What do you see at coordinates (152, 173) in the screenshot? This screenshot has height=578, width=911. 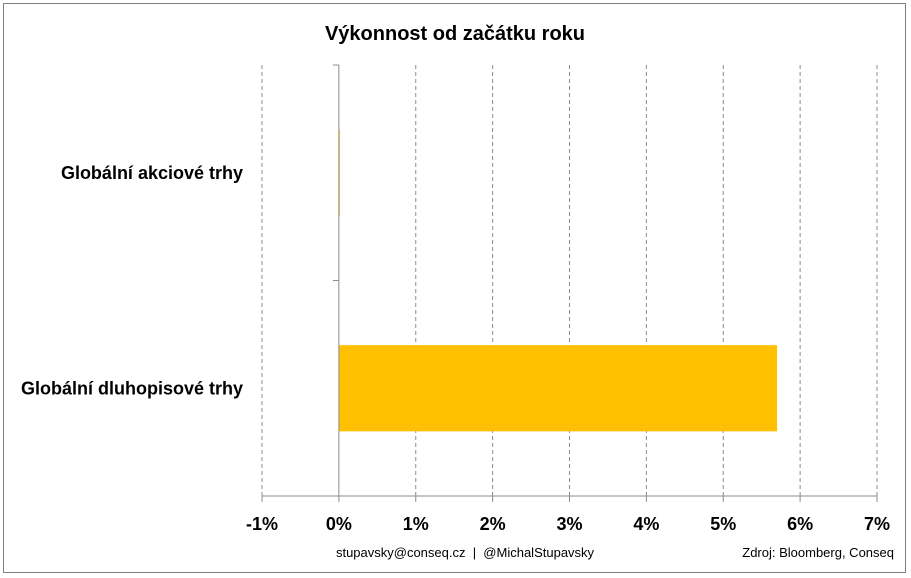 I see `category-label: Globální akciové trhy` at bounding box center [152, 173].